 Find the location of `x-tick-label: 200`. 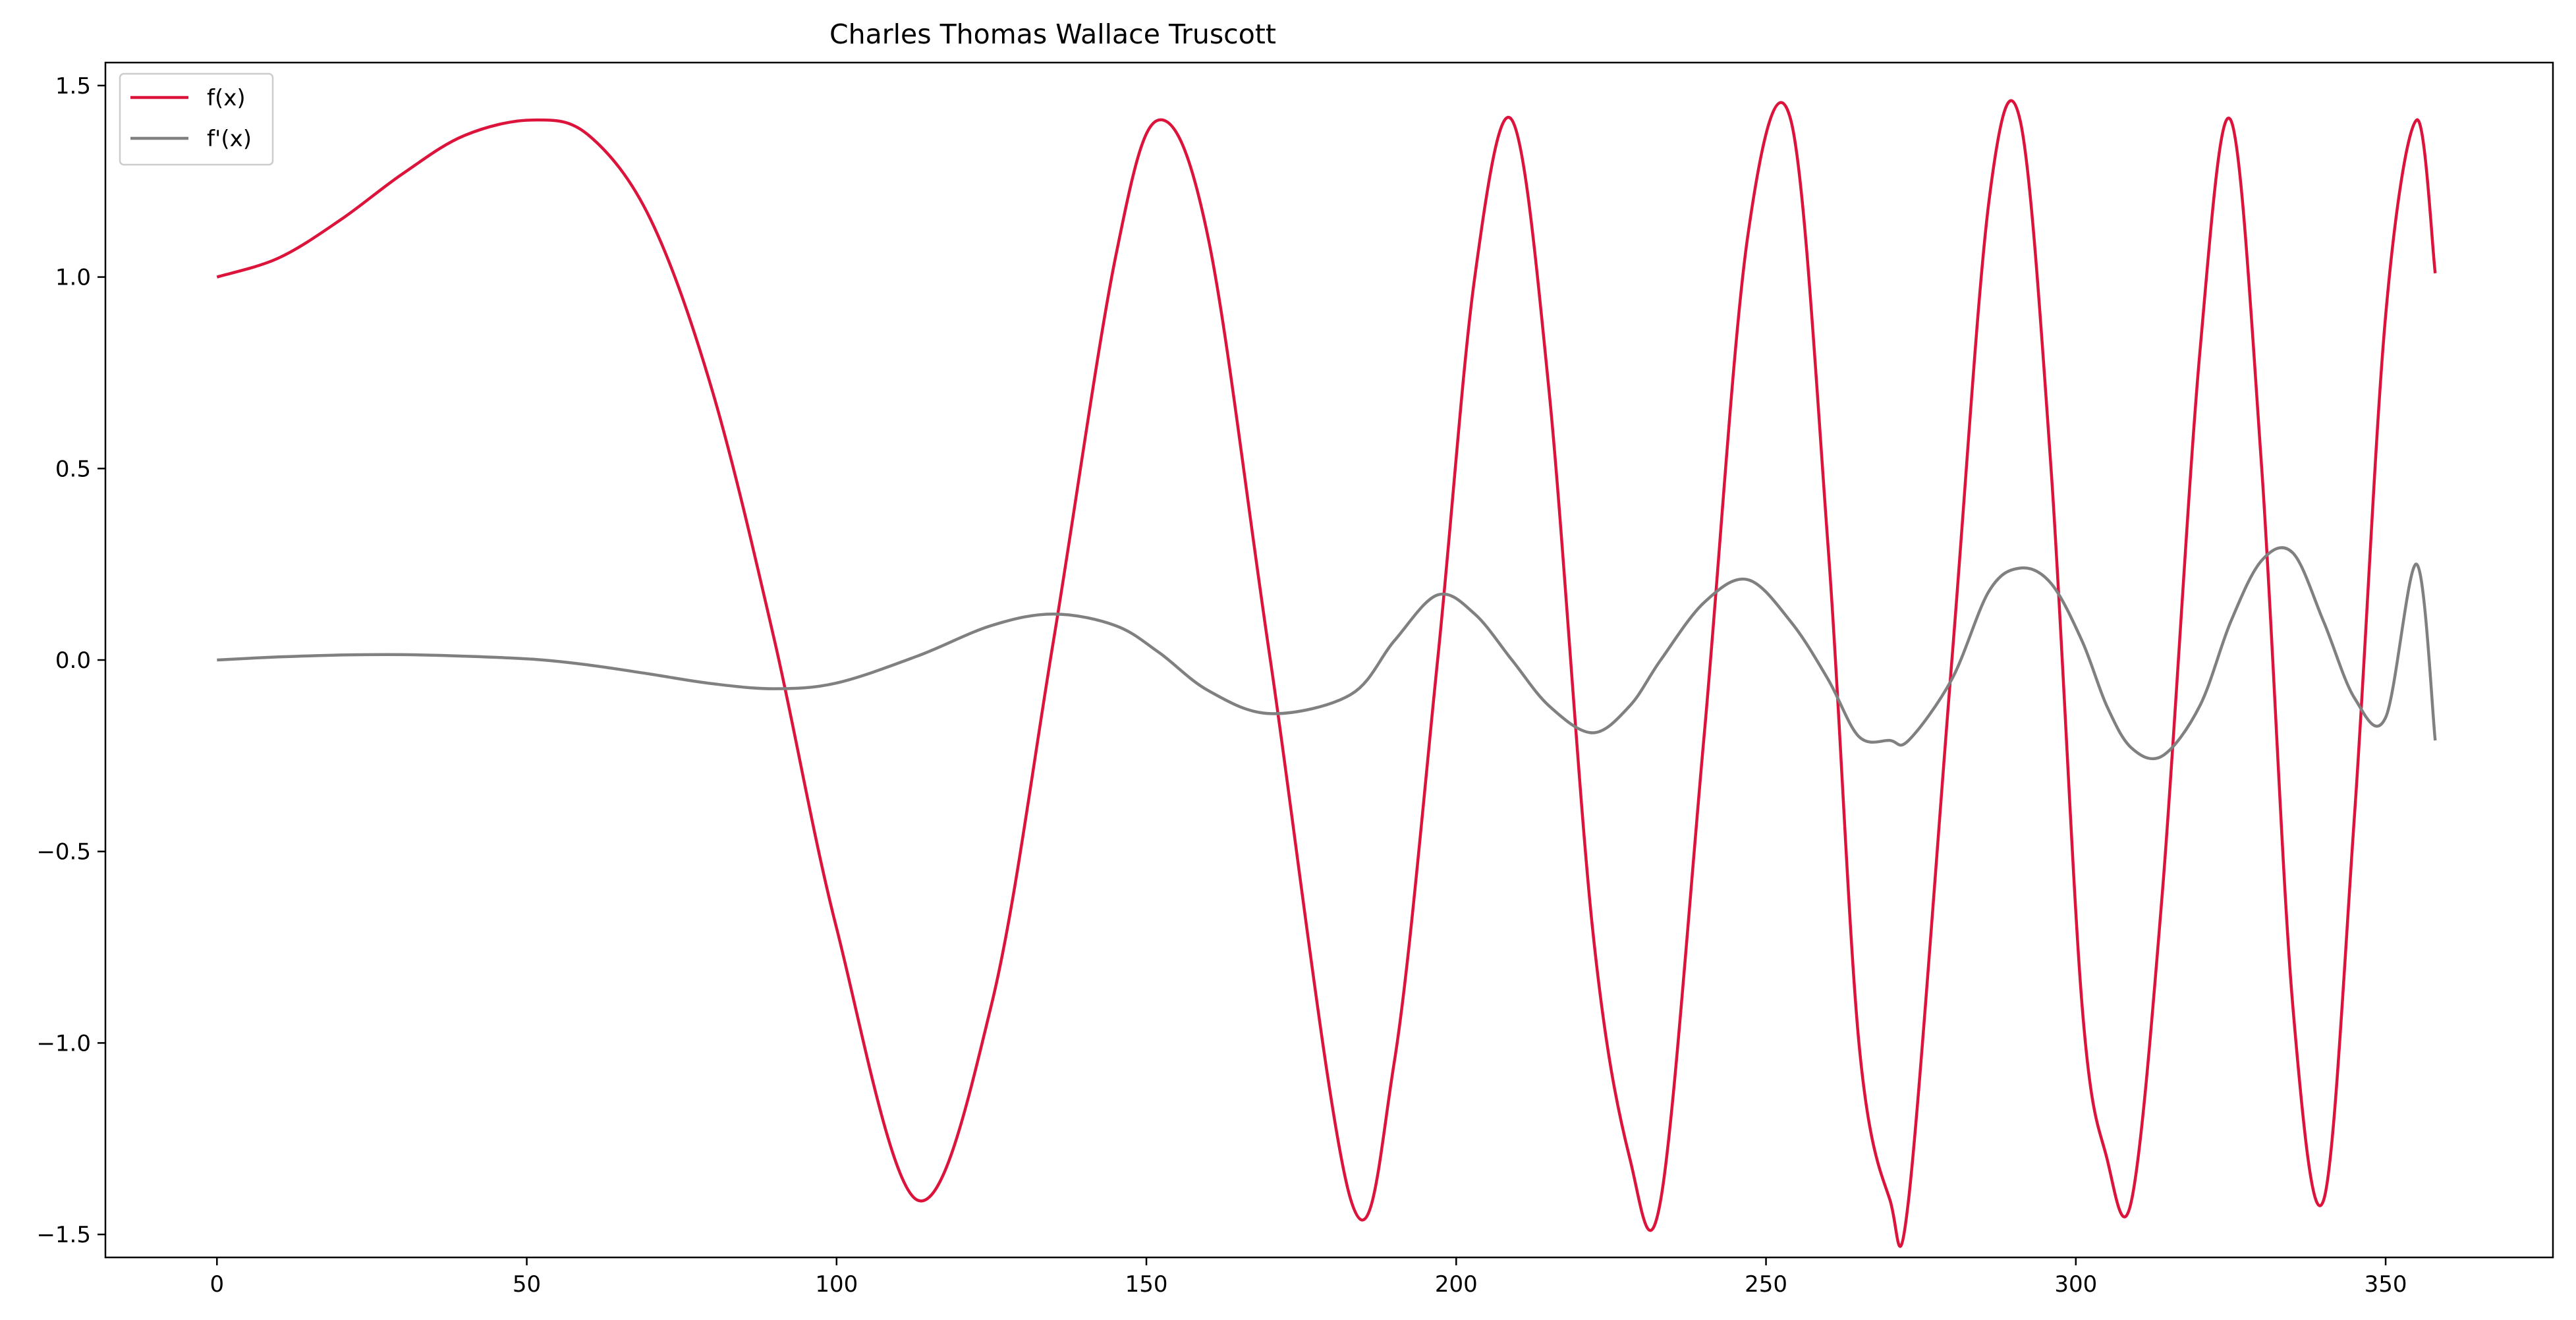

x-tick-label: 200 is located at coordinates (1456, 1284).